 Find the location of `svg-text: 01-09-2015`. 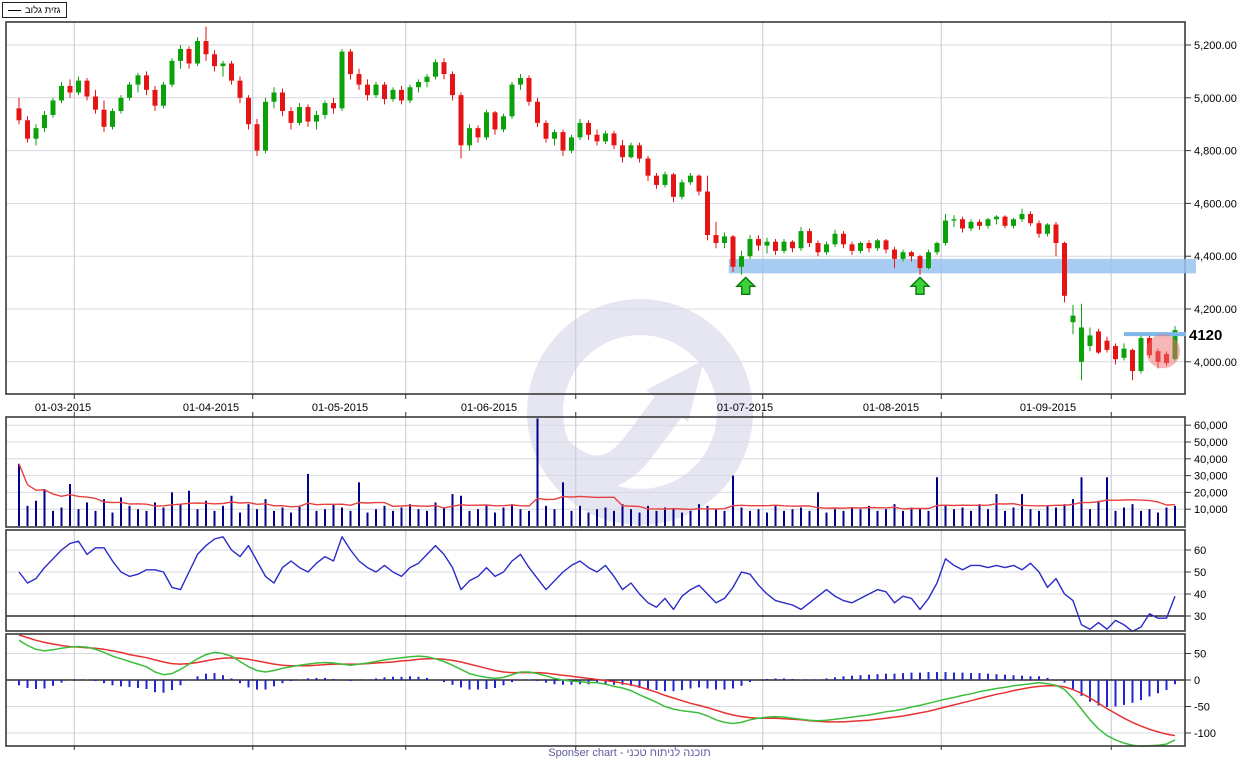

svg-text: 01-09-2015 is located at coordinates (1048, 408).